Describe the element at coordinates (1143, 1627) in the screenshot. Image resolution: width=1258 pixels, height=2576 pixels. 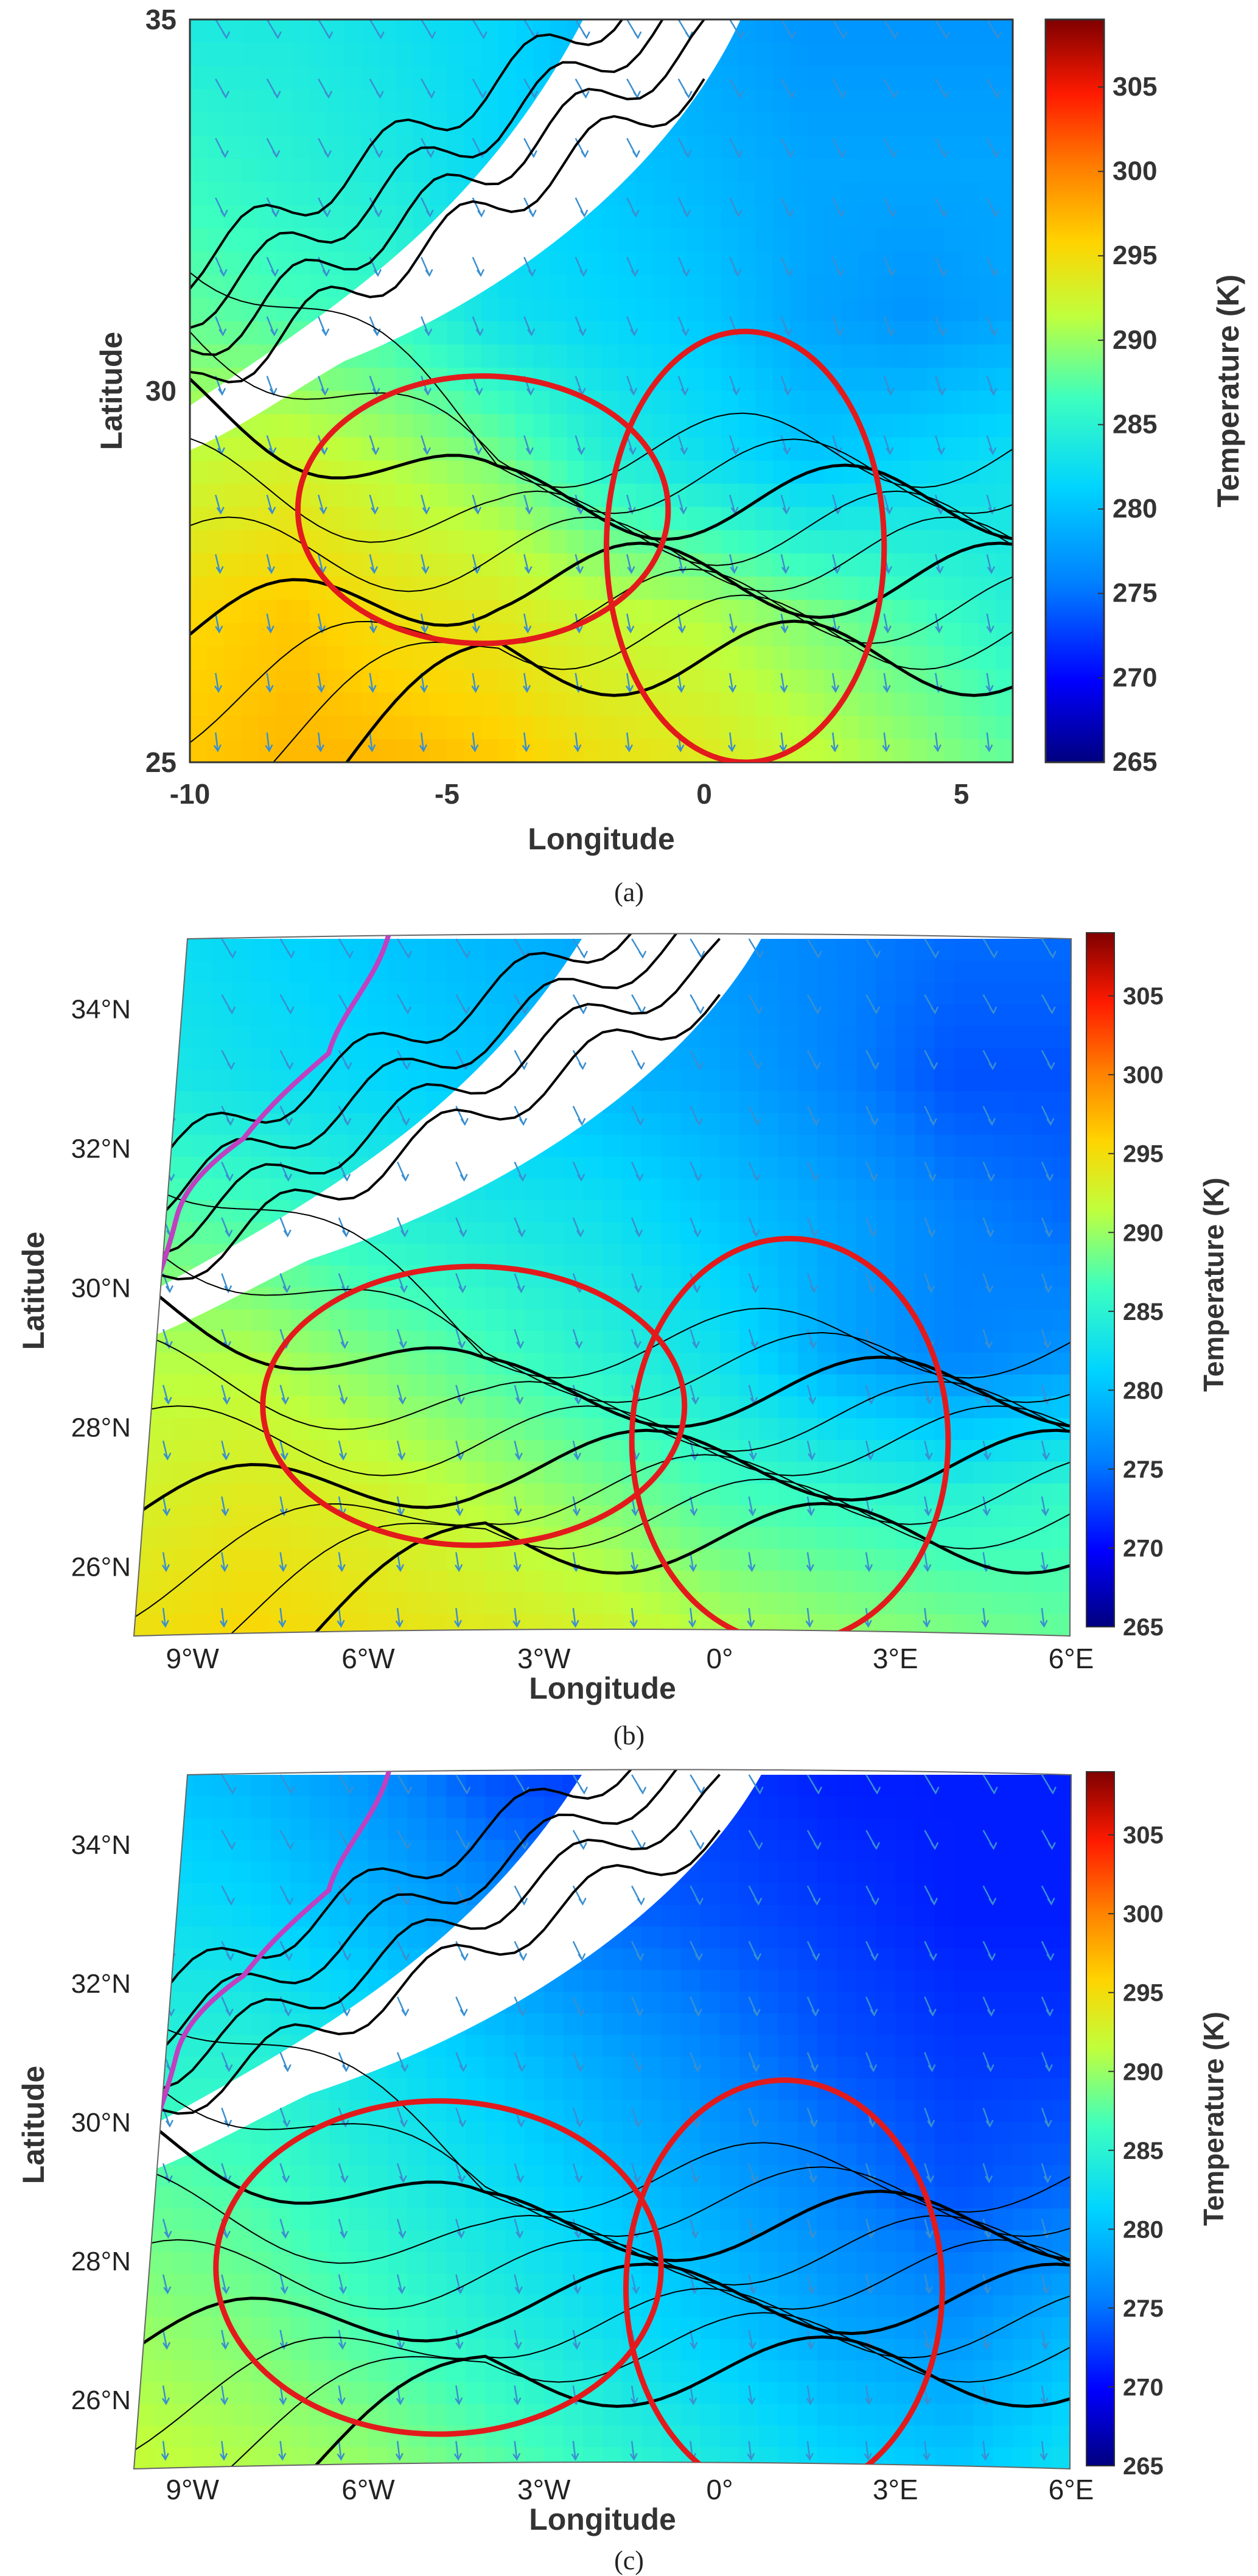
I see `colorbar-tick-label: 265` at that location.